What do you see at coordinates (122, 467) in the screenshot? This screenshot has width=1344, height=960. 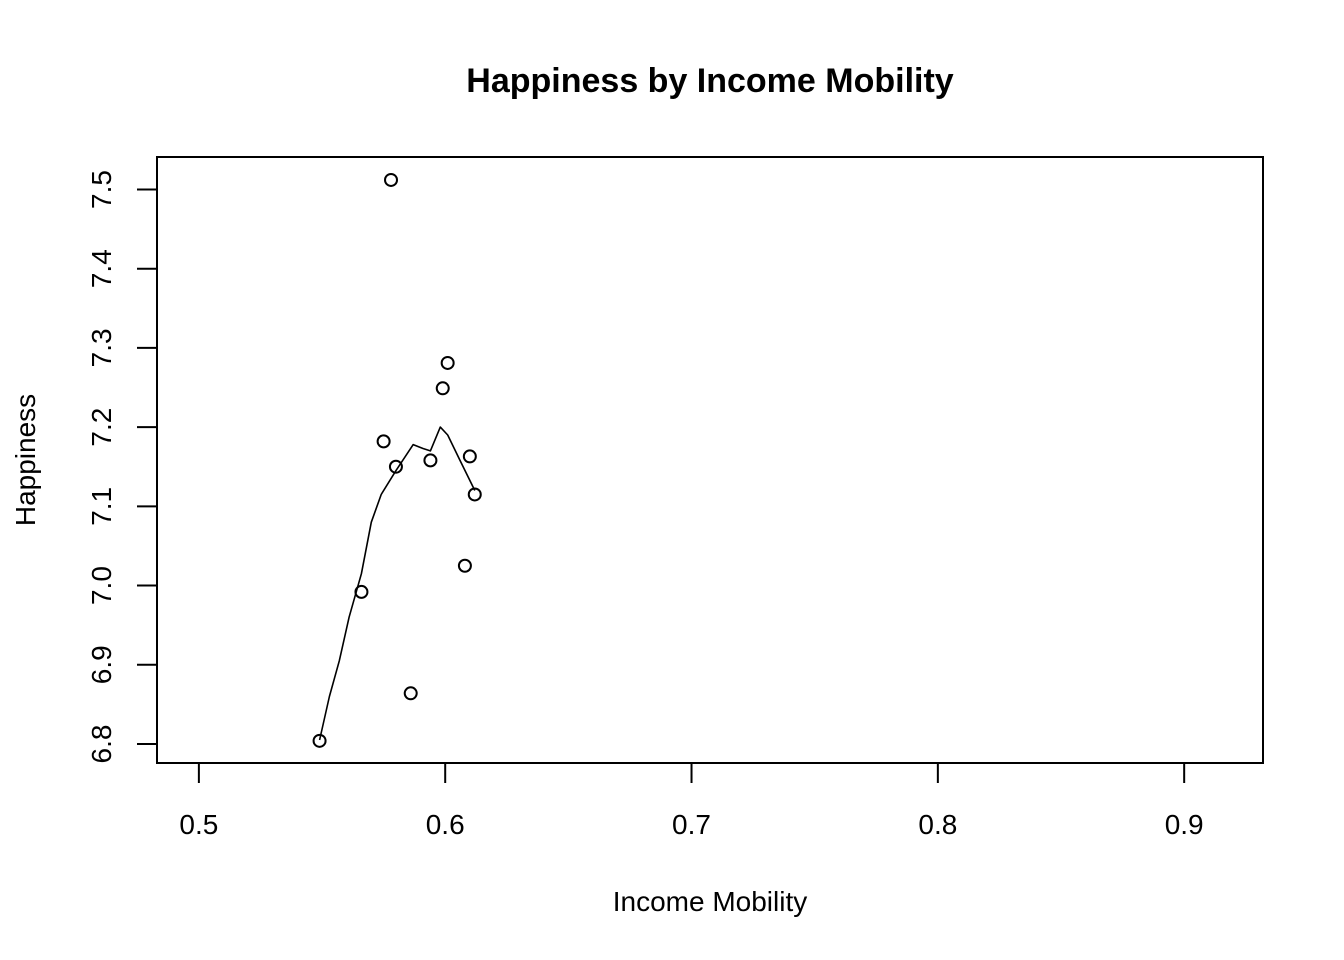 I see `y-axis: 6.8 6.9 7.0 7.1 7.2 7.3 7.4 7.5` at bounding box center [122, 467].